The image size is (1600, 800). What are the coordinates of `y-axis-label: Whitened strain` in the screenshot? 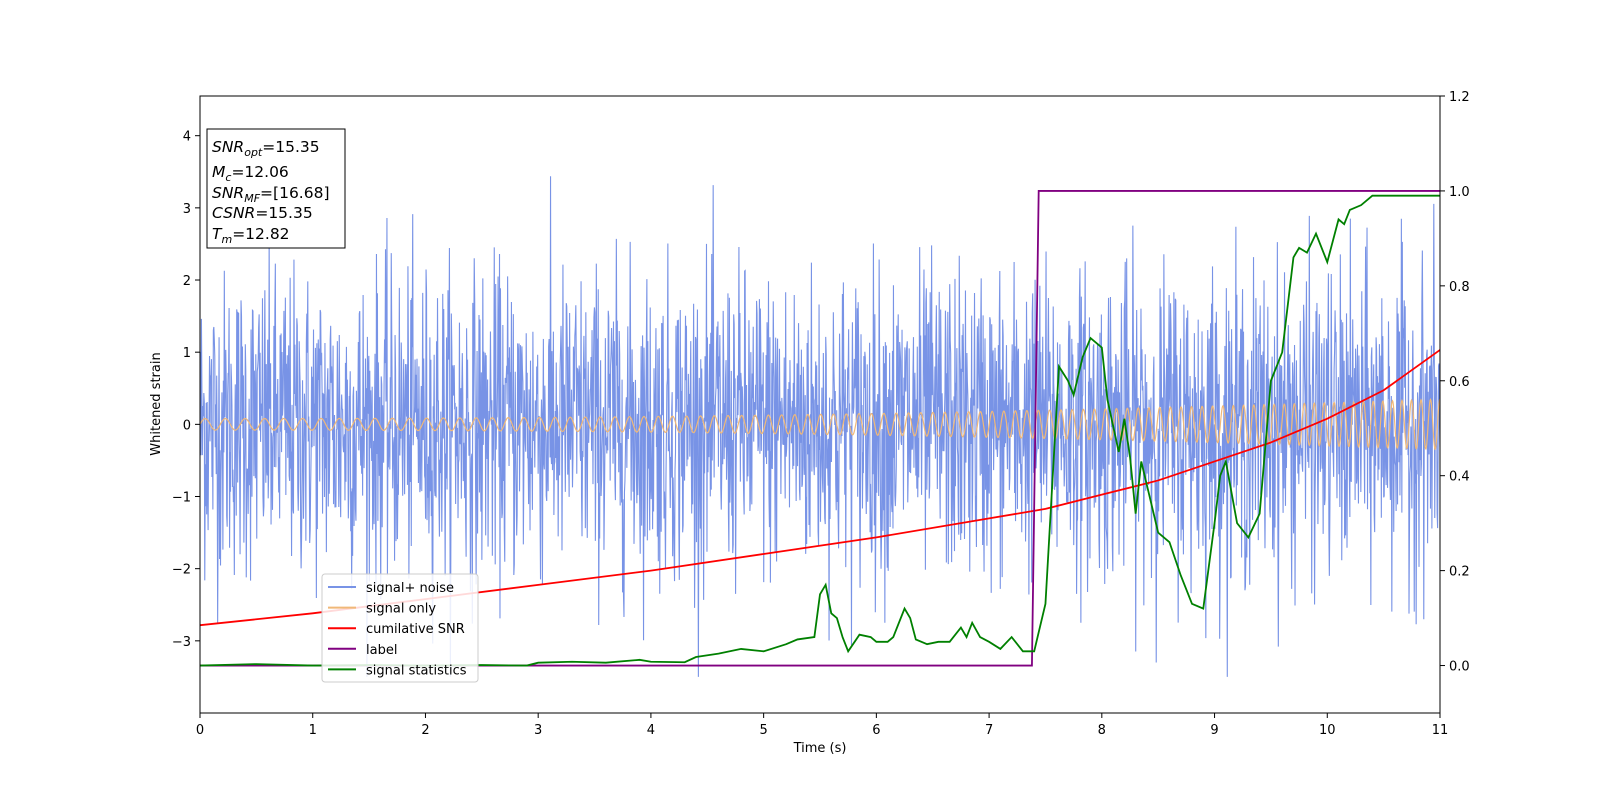 It's located at (156, 403).